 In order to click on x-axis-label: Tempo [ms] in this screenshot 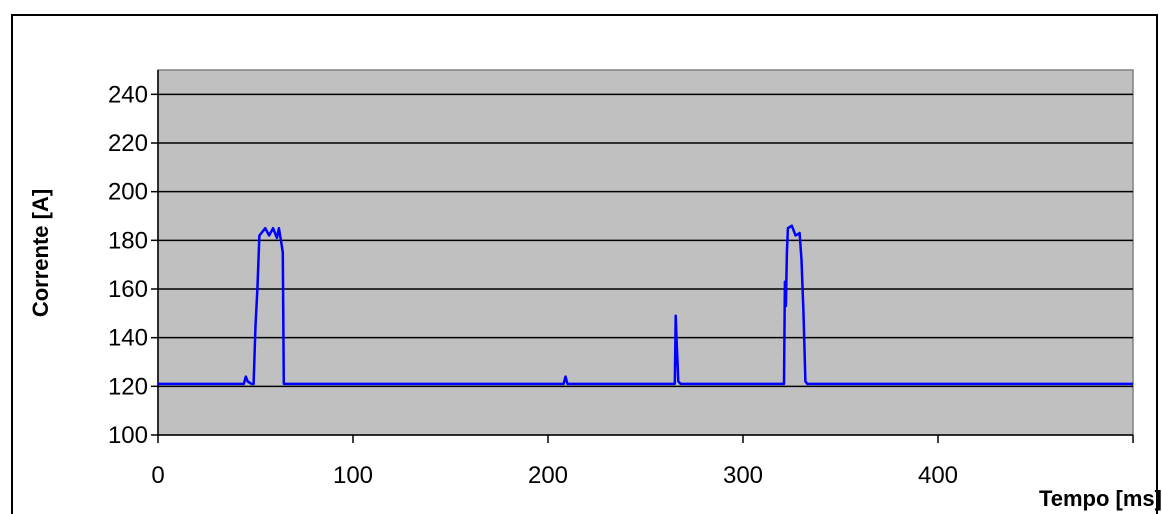, I will do `click(1100, 498)`.